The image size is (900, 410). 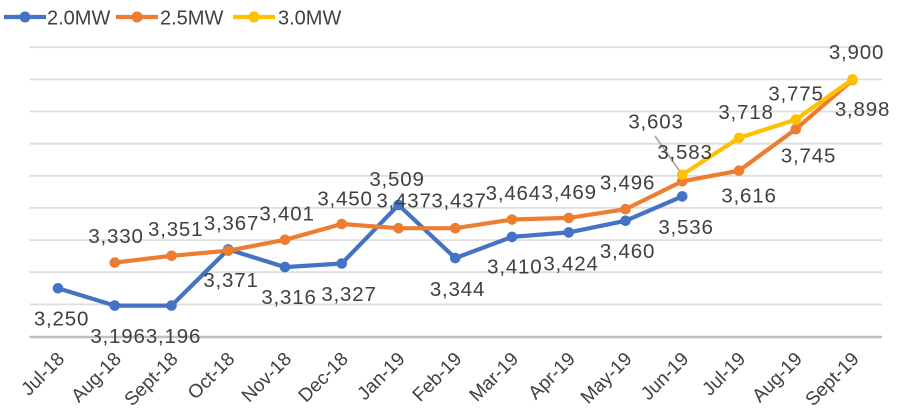 I want to click on svg-text: 3,616, so click(x=748, y=196).